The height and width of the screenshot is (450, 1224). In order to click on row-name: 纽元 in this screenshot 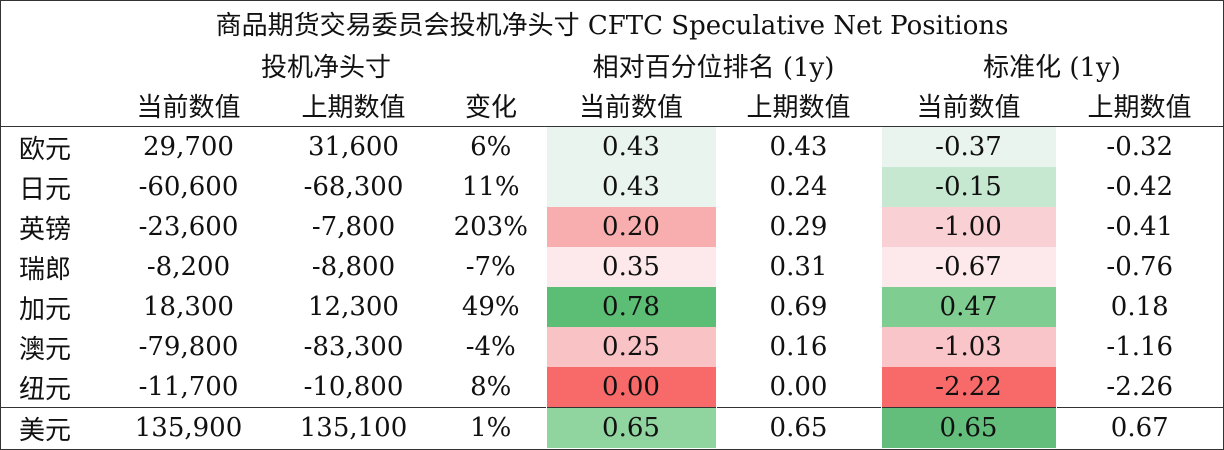, I will do `click(45, 389)`.